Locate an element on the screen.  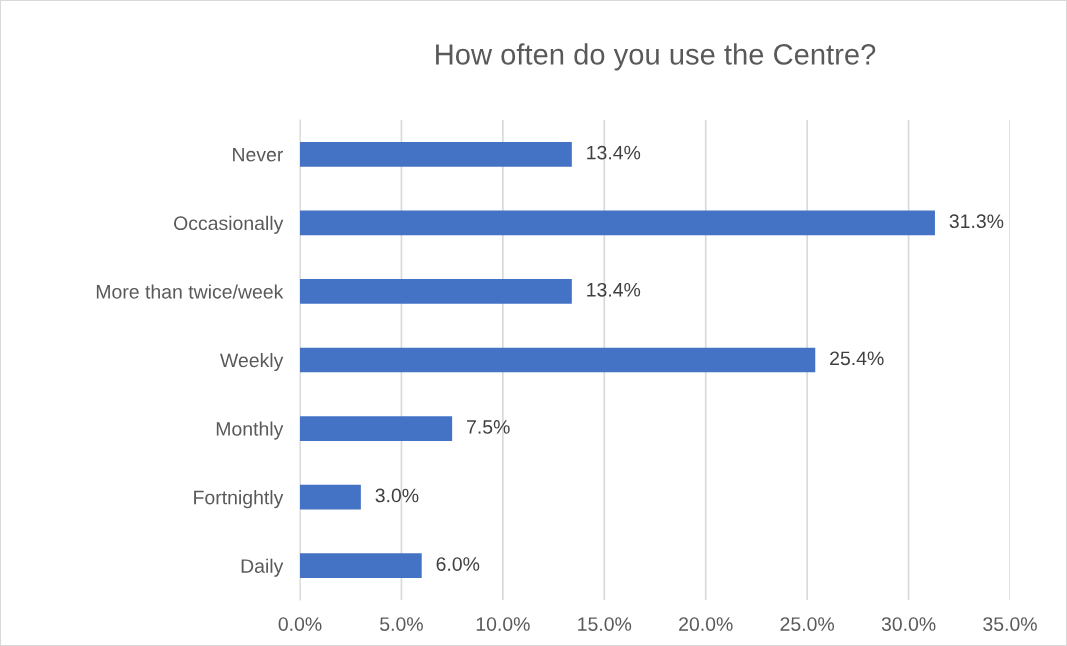
x-tick-label: 10.0% is located at coordinates (503, 624).